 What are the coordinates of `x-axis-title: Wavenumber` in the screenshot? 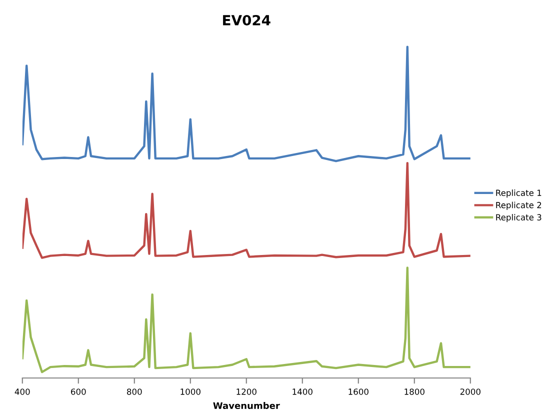 It's located at (246, 406).